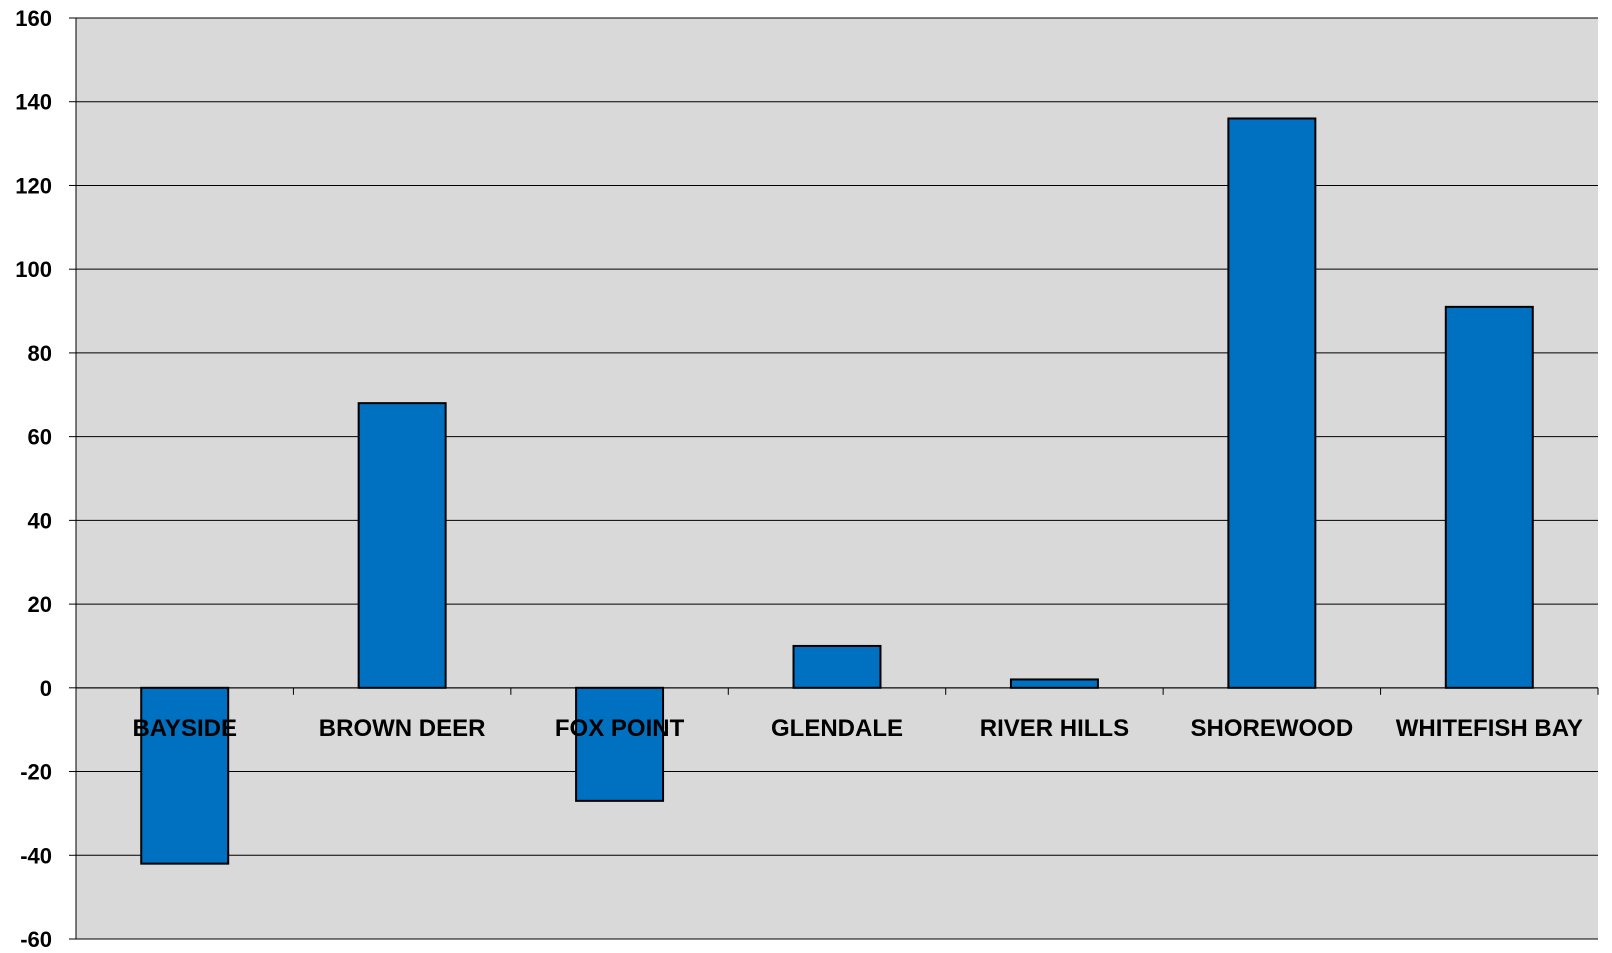 This screenshot has width=1612, height=953. Describe the element at coordinates (36, 939) in the screenshot. I see `y-tick-label: -60` at that location.